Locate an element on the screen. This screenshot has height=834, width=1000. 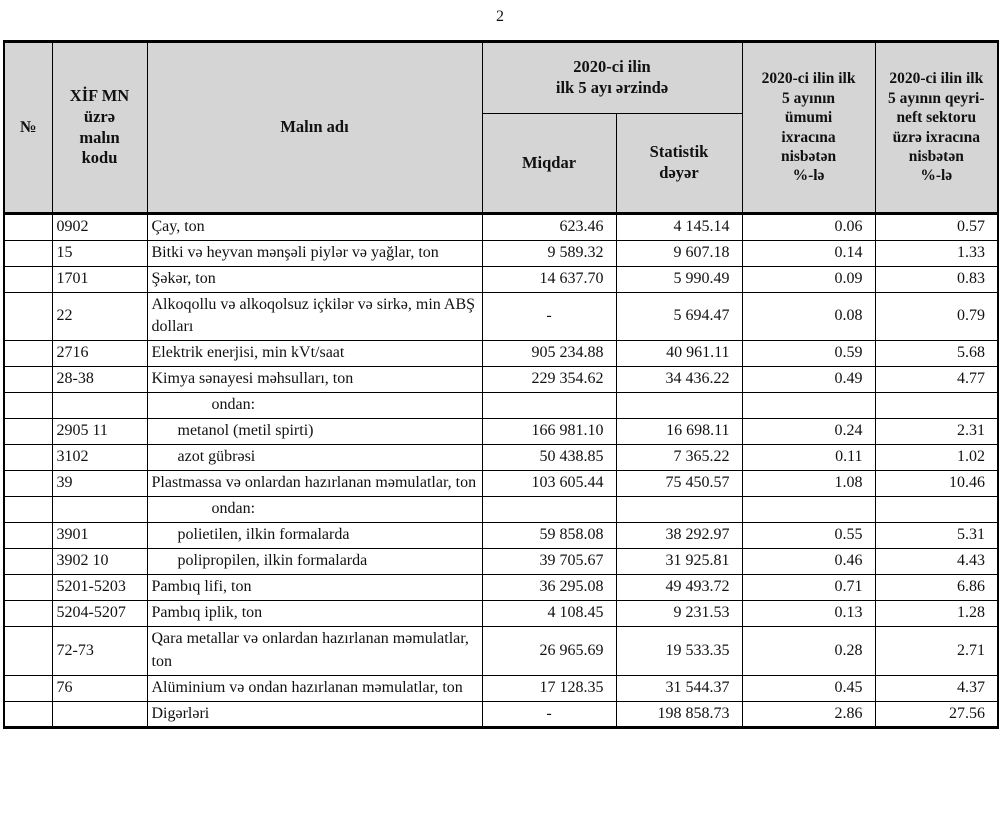
cell-commodity-code: 72-73 is located at coordinates (99, 651).